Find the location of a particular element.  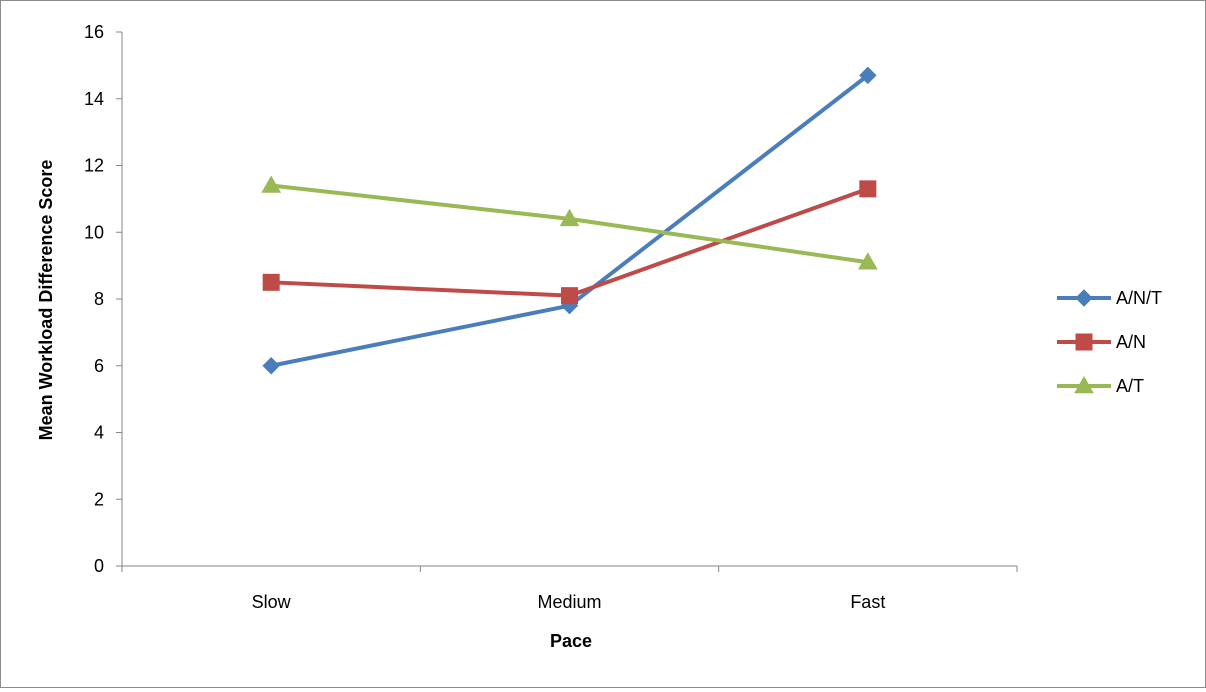

y-tick-label: 10 is located at coordinates (94, 232).